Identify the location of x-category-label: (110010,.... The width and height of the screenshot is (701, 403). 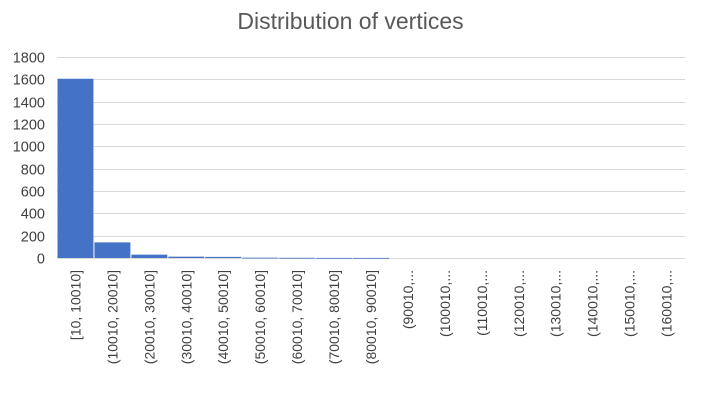
(482, 303).